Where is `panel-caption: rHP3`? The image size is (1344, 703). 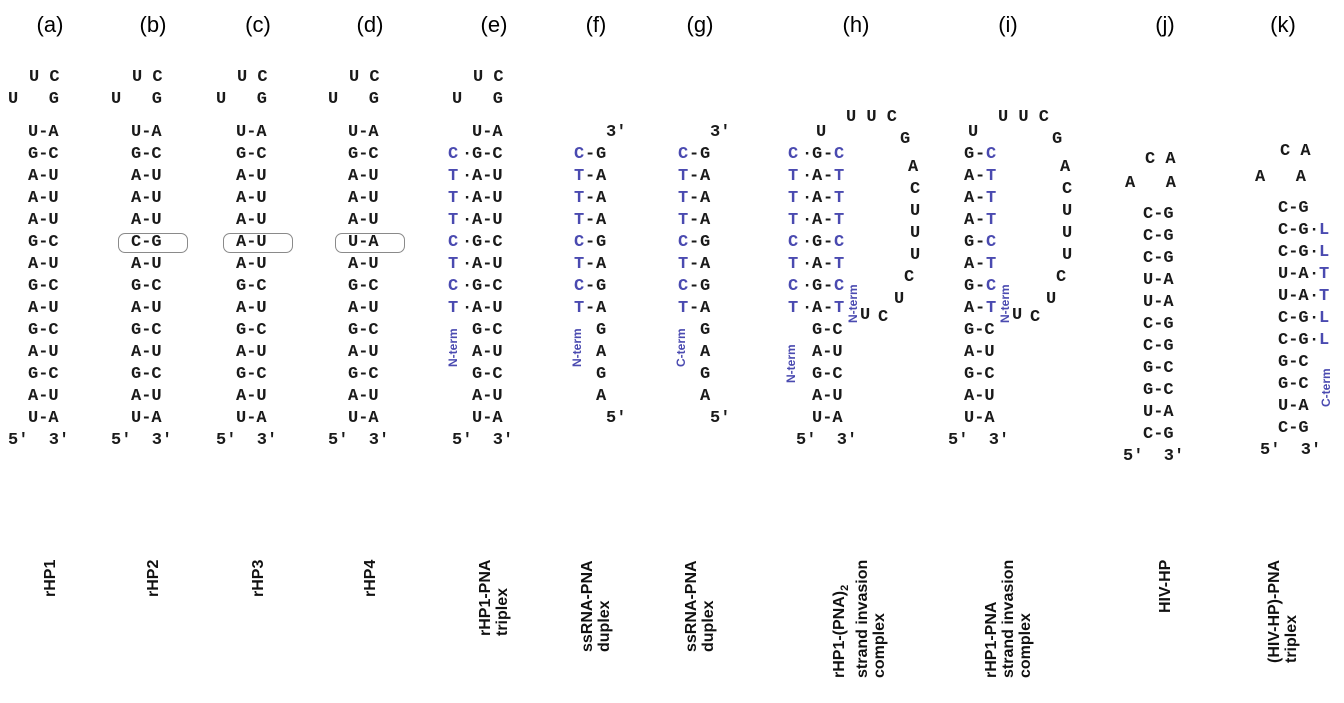
panel-caption: rHP3 is located at coordinates (258, 578).